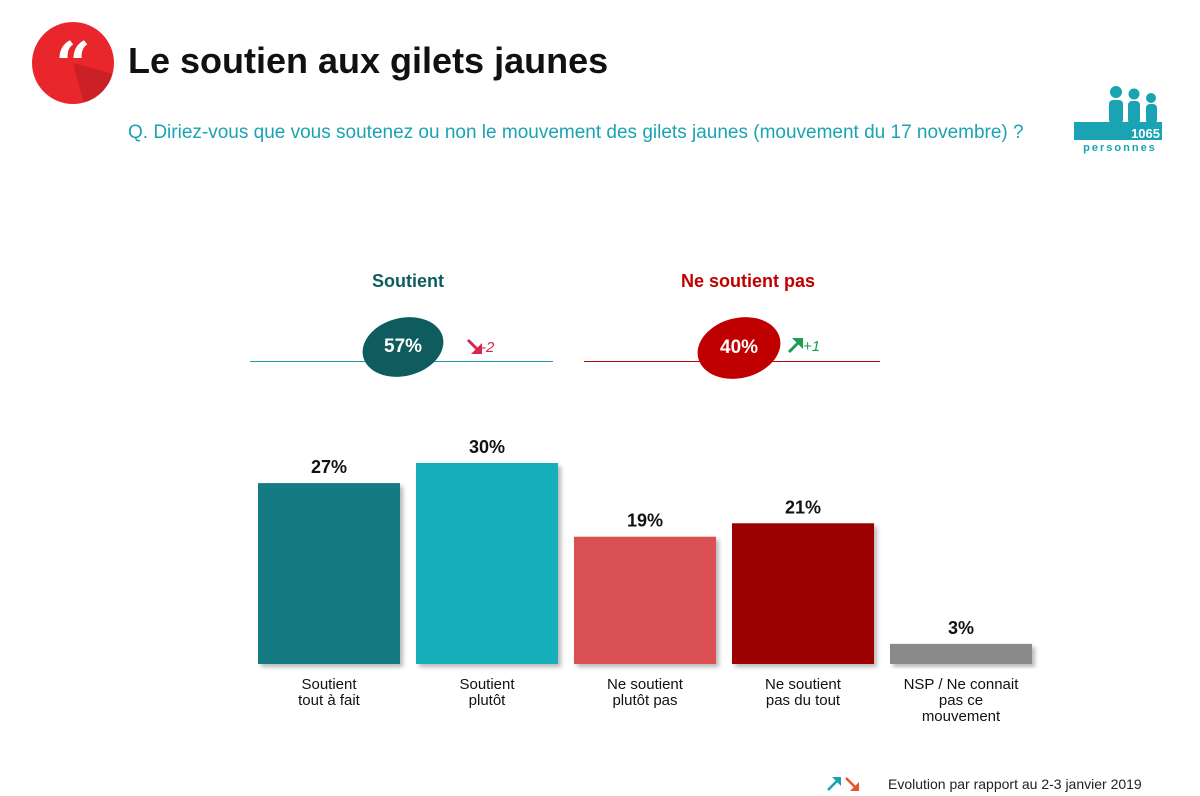 Image resolution: width=1200 pixels, height=796 pixels. What do you see at coordinates (748, 281) in the screenshot?
I see `group-label-ne-soutient-pas: Ne soutient pas` at bounding box center [748, 281].